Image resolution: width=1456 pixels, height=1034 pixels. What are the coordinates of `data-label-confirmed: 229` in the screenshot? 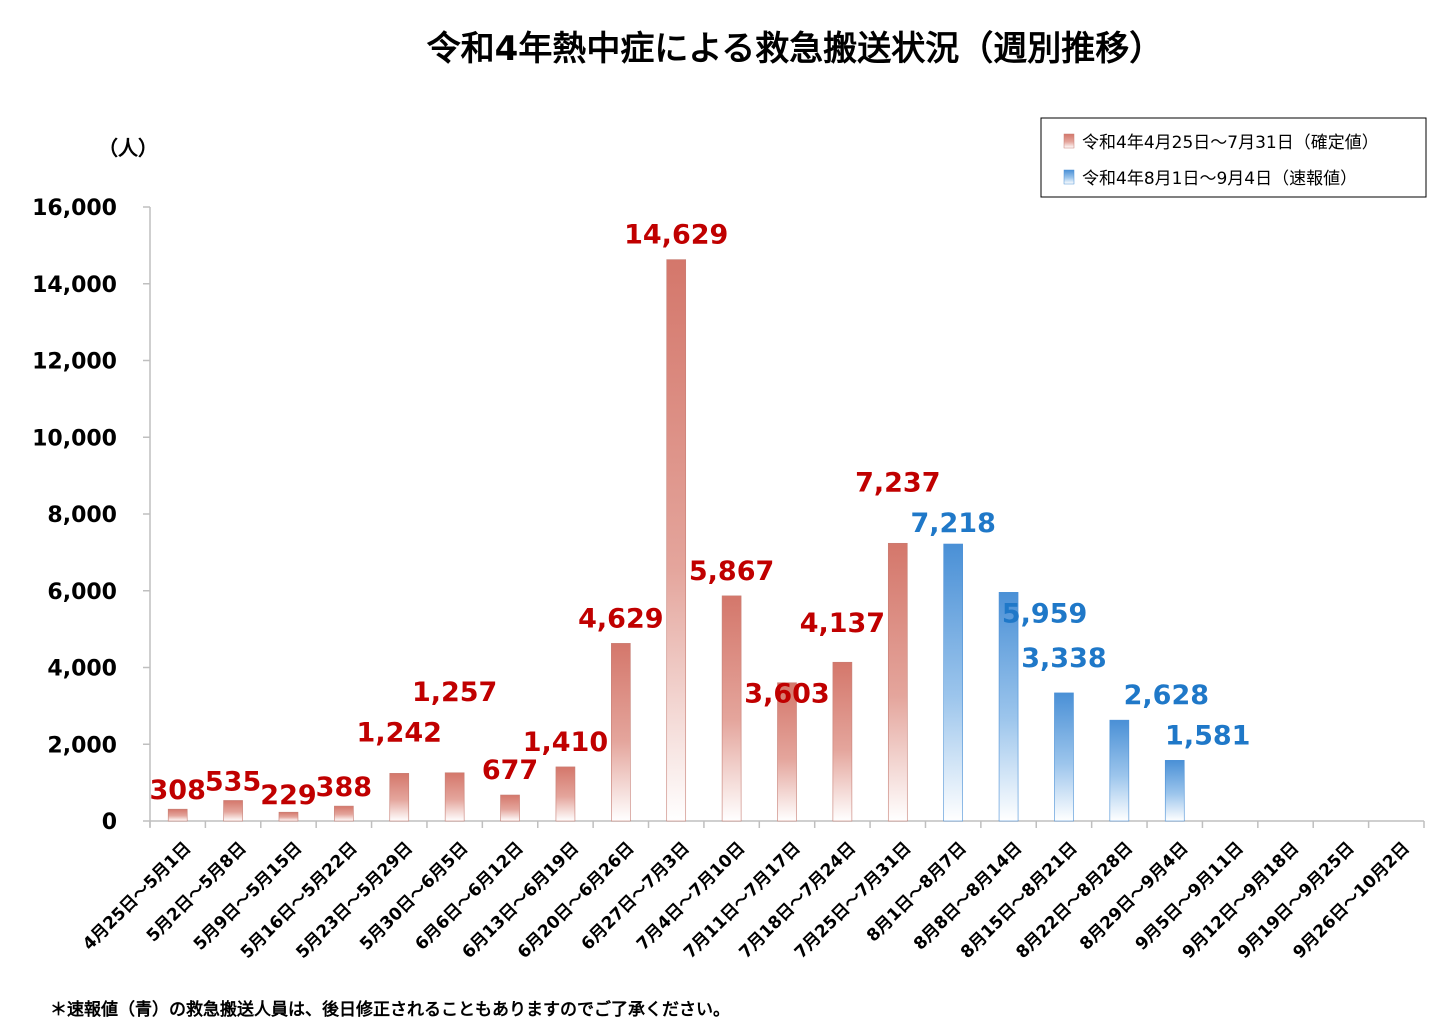 It's located at (288, 795).